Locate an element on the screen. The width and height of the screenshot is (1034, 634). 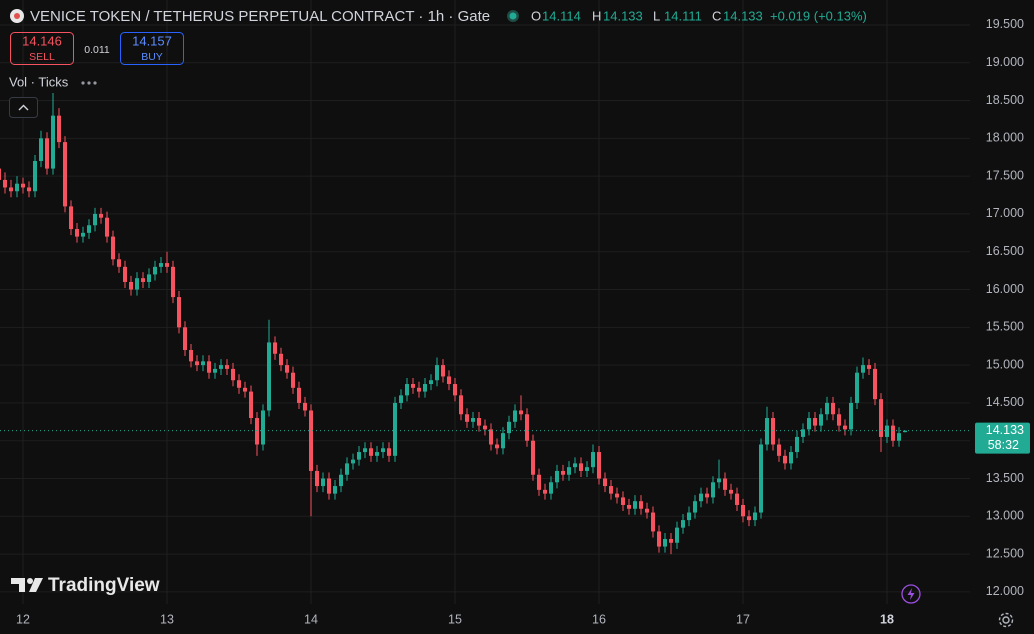
lightning-button is located at coordinates (911, 594).